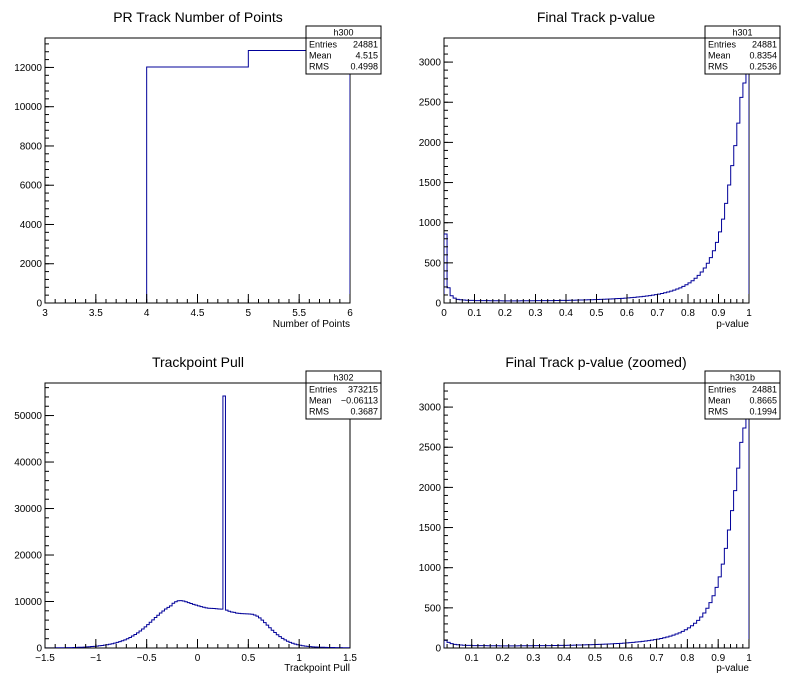 The width and height of the screenshot is (796, 690). Describe the element at coordinates (350, 658) in the screenshot. I see `x-tick-label: 1.5` at that location.